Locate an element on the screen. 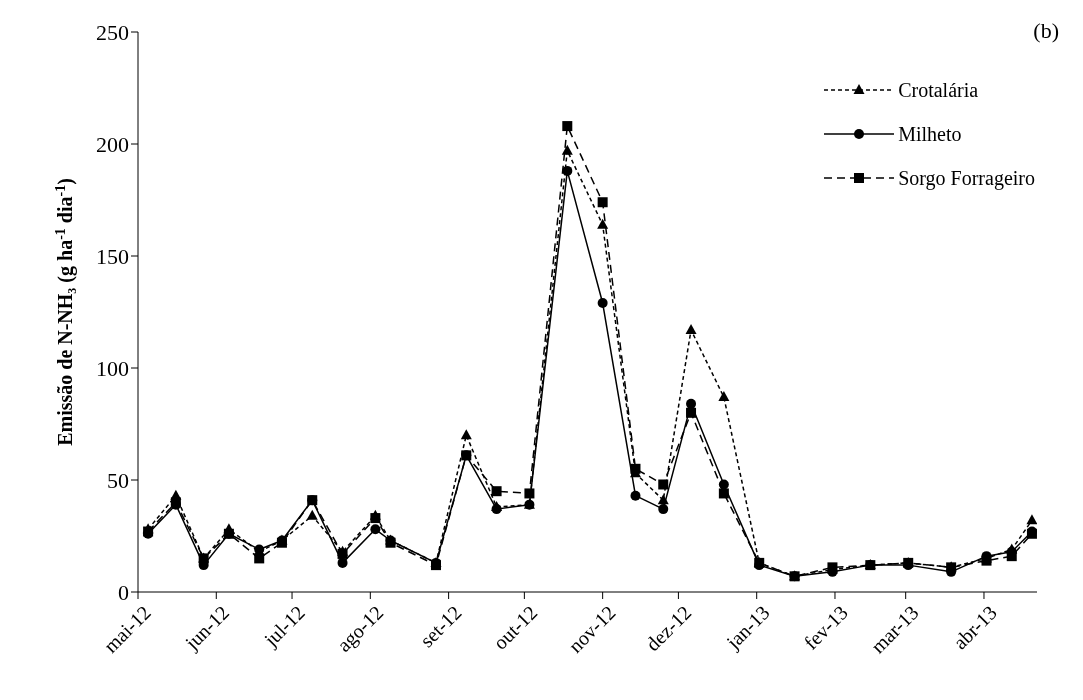 The height and width of the screenshot is (700, 1083). y-tick-label: 150 is located at coordinates (112, 256).